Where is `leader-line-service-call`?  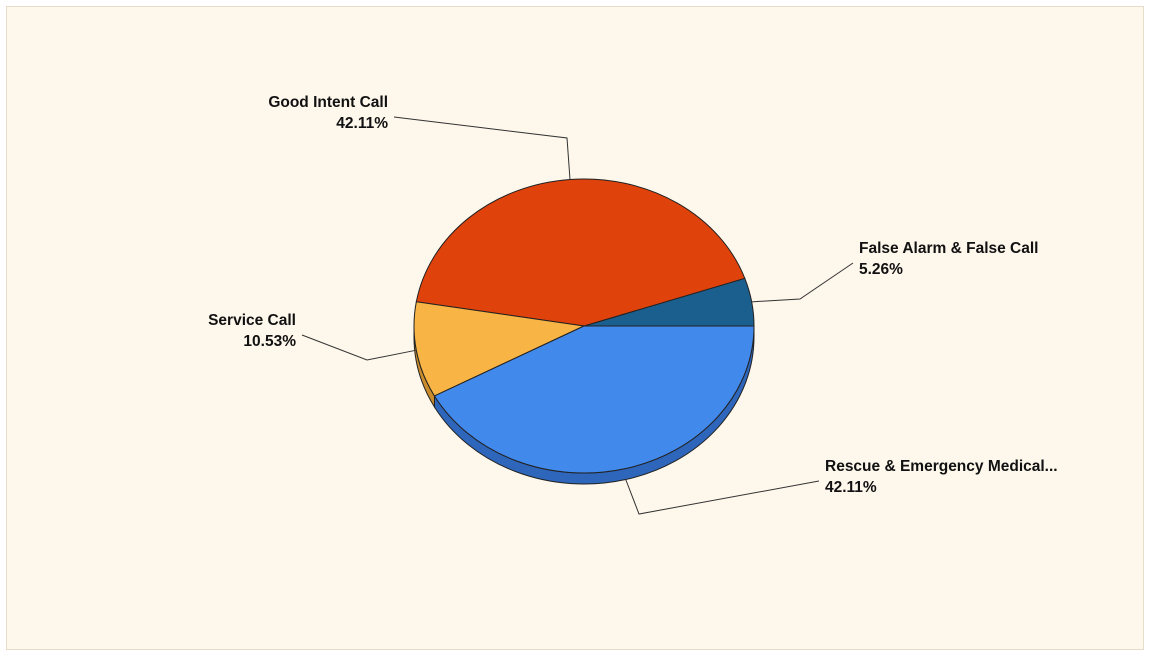
leader-line-service-call is located at coordinates (359, 347).